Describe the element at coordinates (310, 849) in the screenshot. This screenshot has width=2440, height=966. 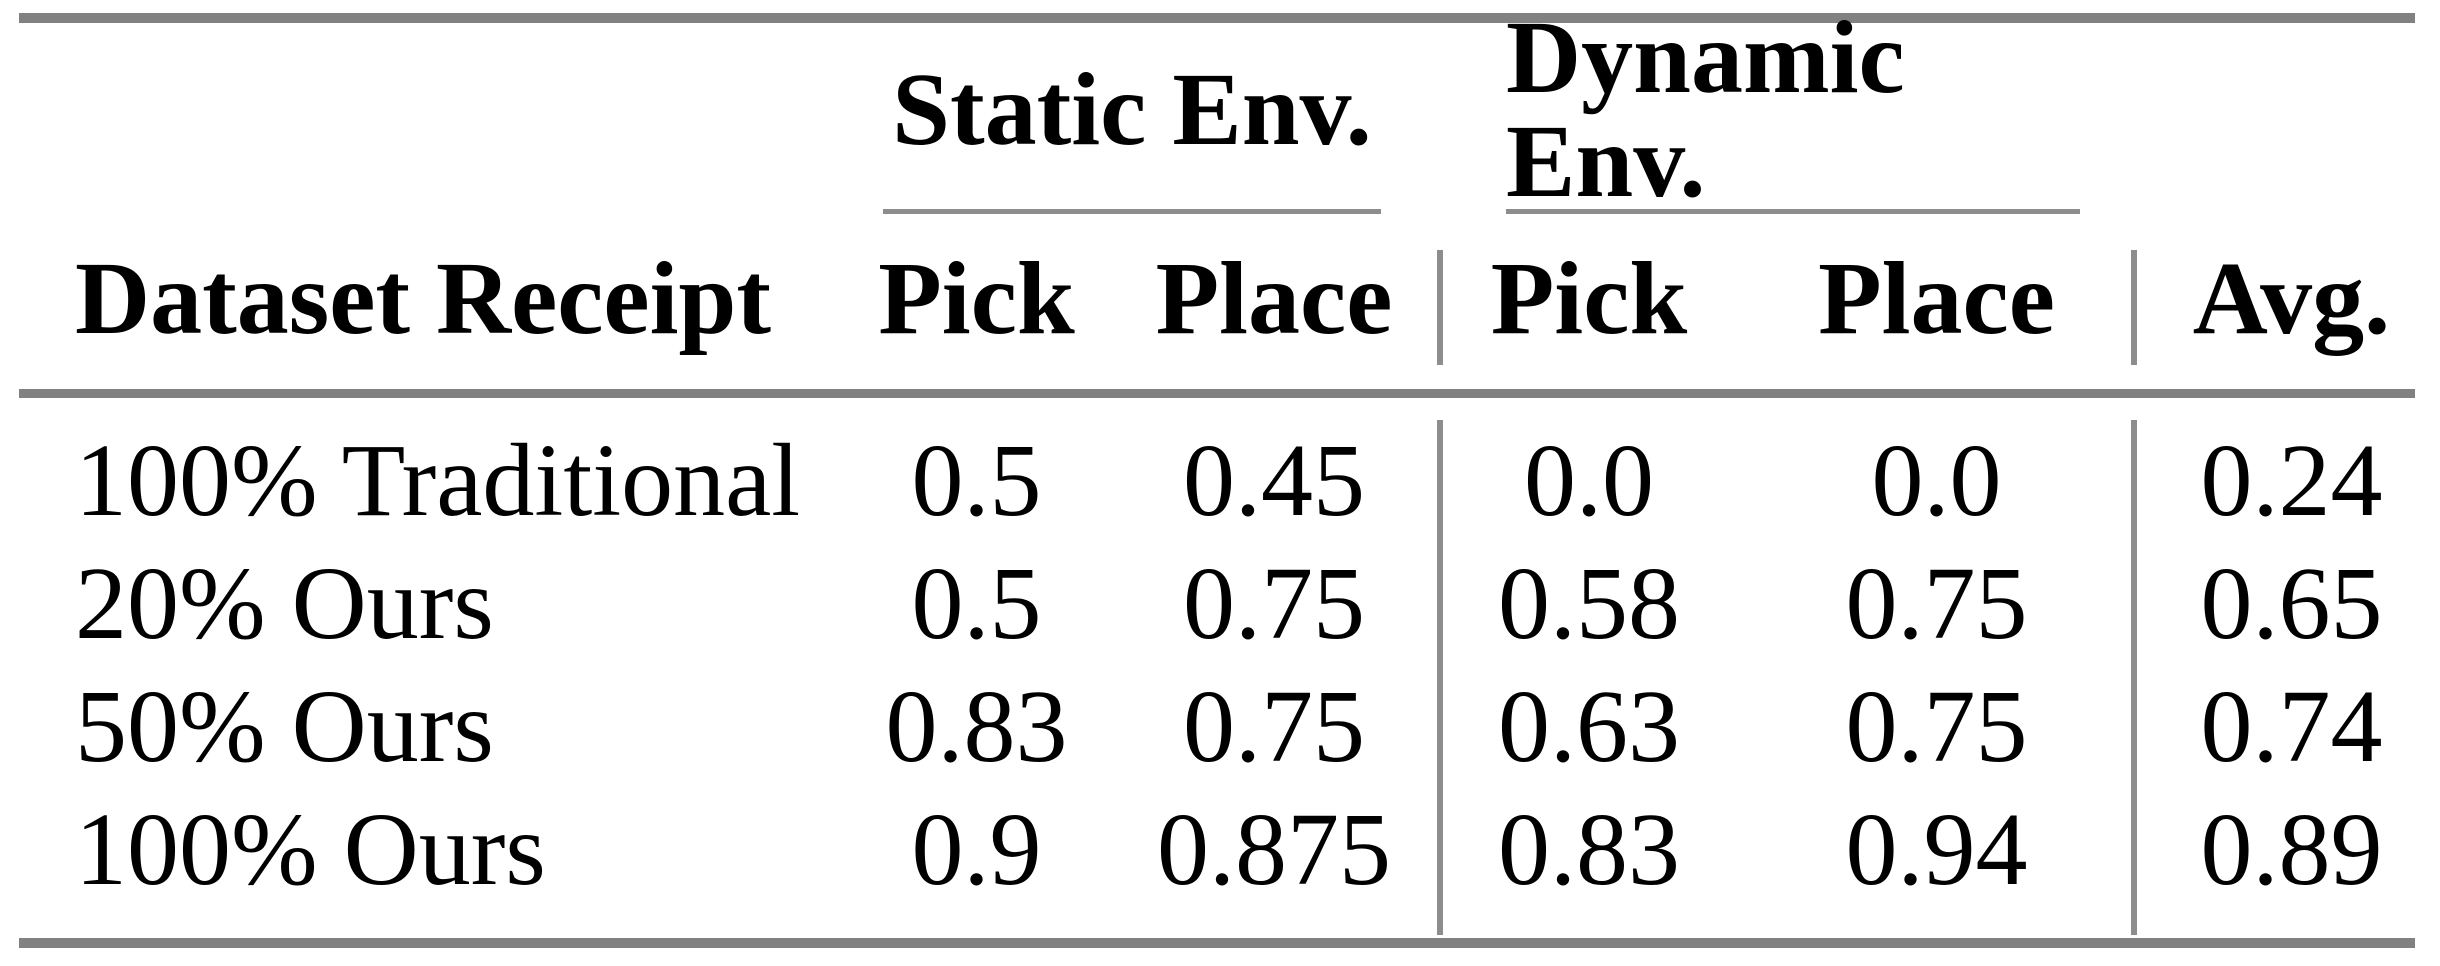
I see `row-label: 100% Ours` at that location.